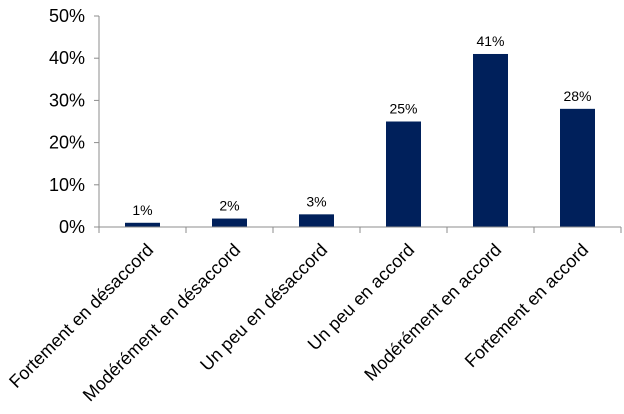 The image size is (624, 414). What do you see at coordinates (74, 121) in the screenshot?
I see `y-axis-ticks: 0% 10% 20% 30% 40% 50%` at bounding box center [74, 121].